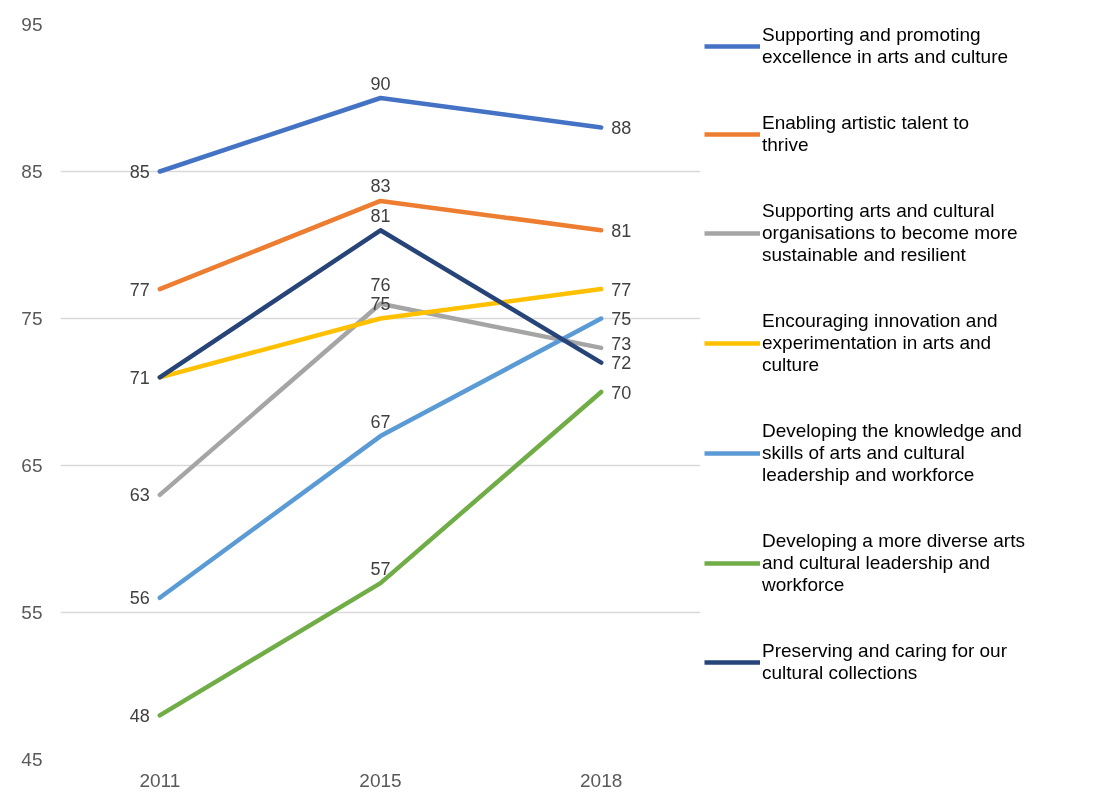 This screenshot has width=1104, height=801. Describe the element at coordinates (380, 285) in the screenshot. I see `data-label: 76` at that location.